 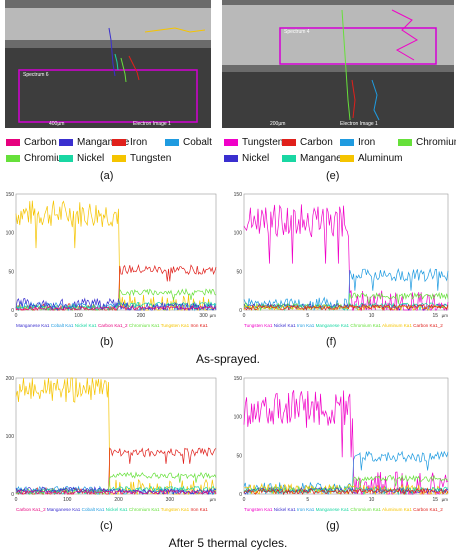 What do you see at coordinates (346, 289) in the screenshot?
I see `series-line-iron-ka1` at bounding box center [346, 289].